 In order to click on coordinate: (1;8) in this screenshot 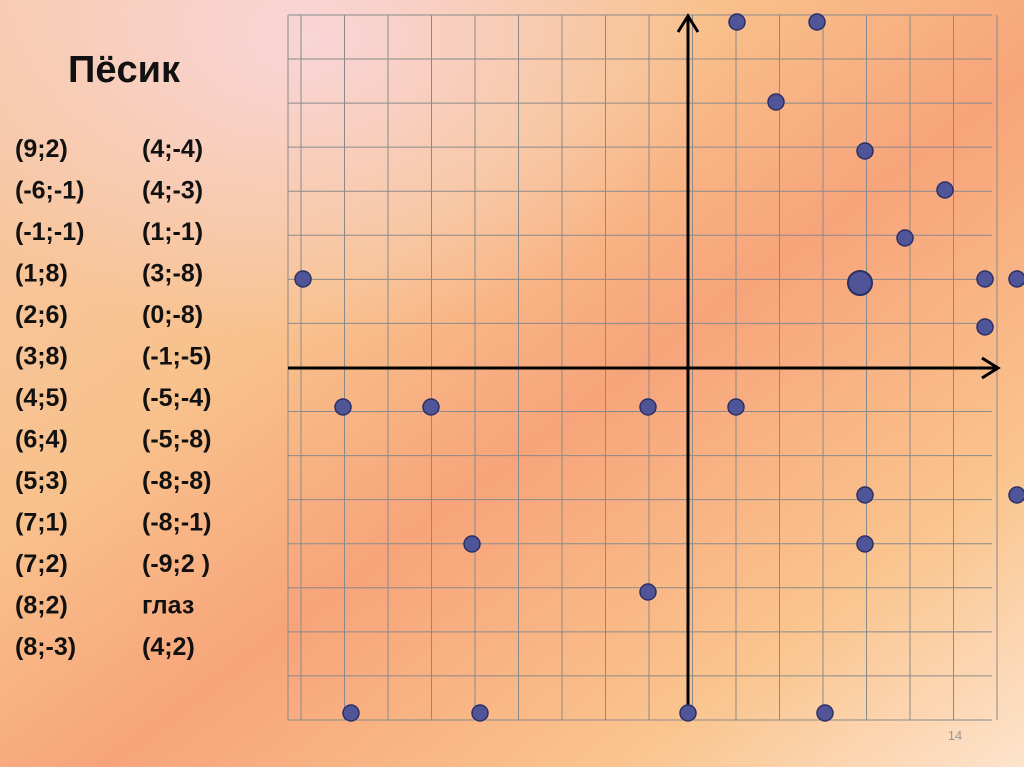, I will do `click(41, 274)`.